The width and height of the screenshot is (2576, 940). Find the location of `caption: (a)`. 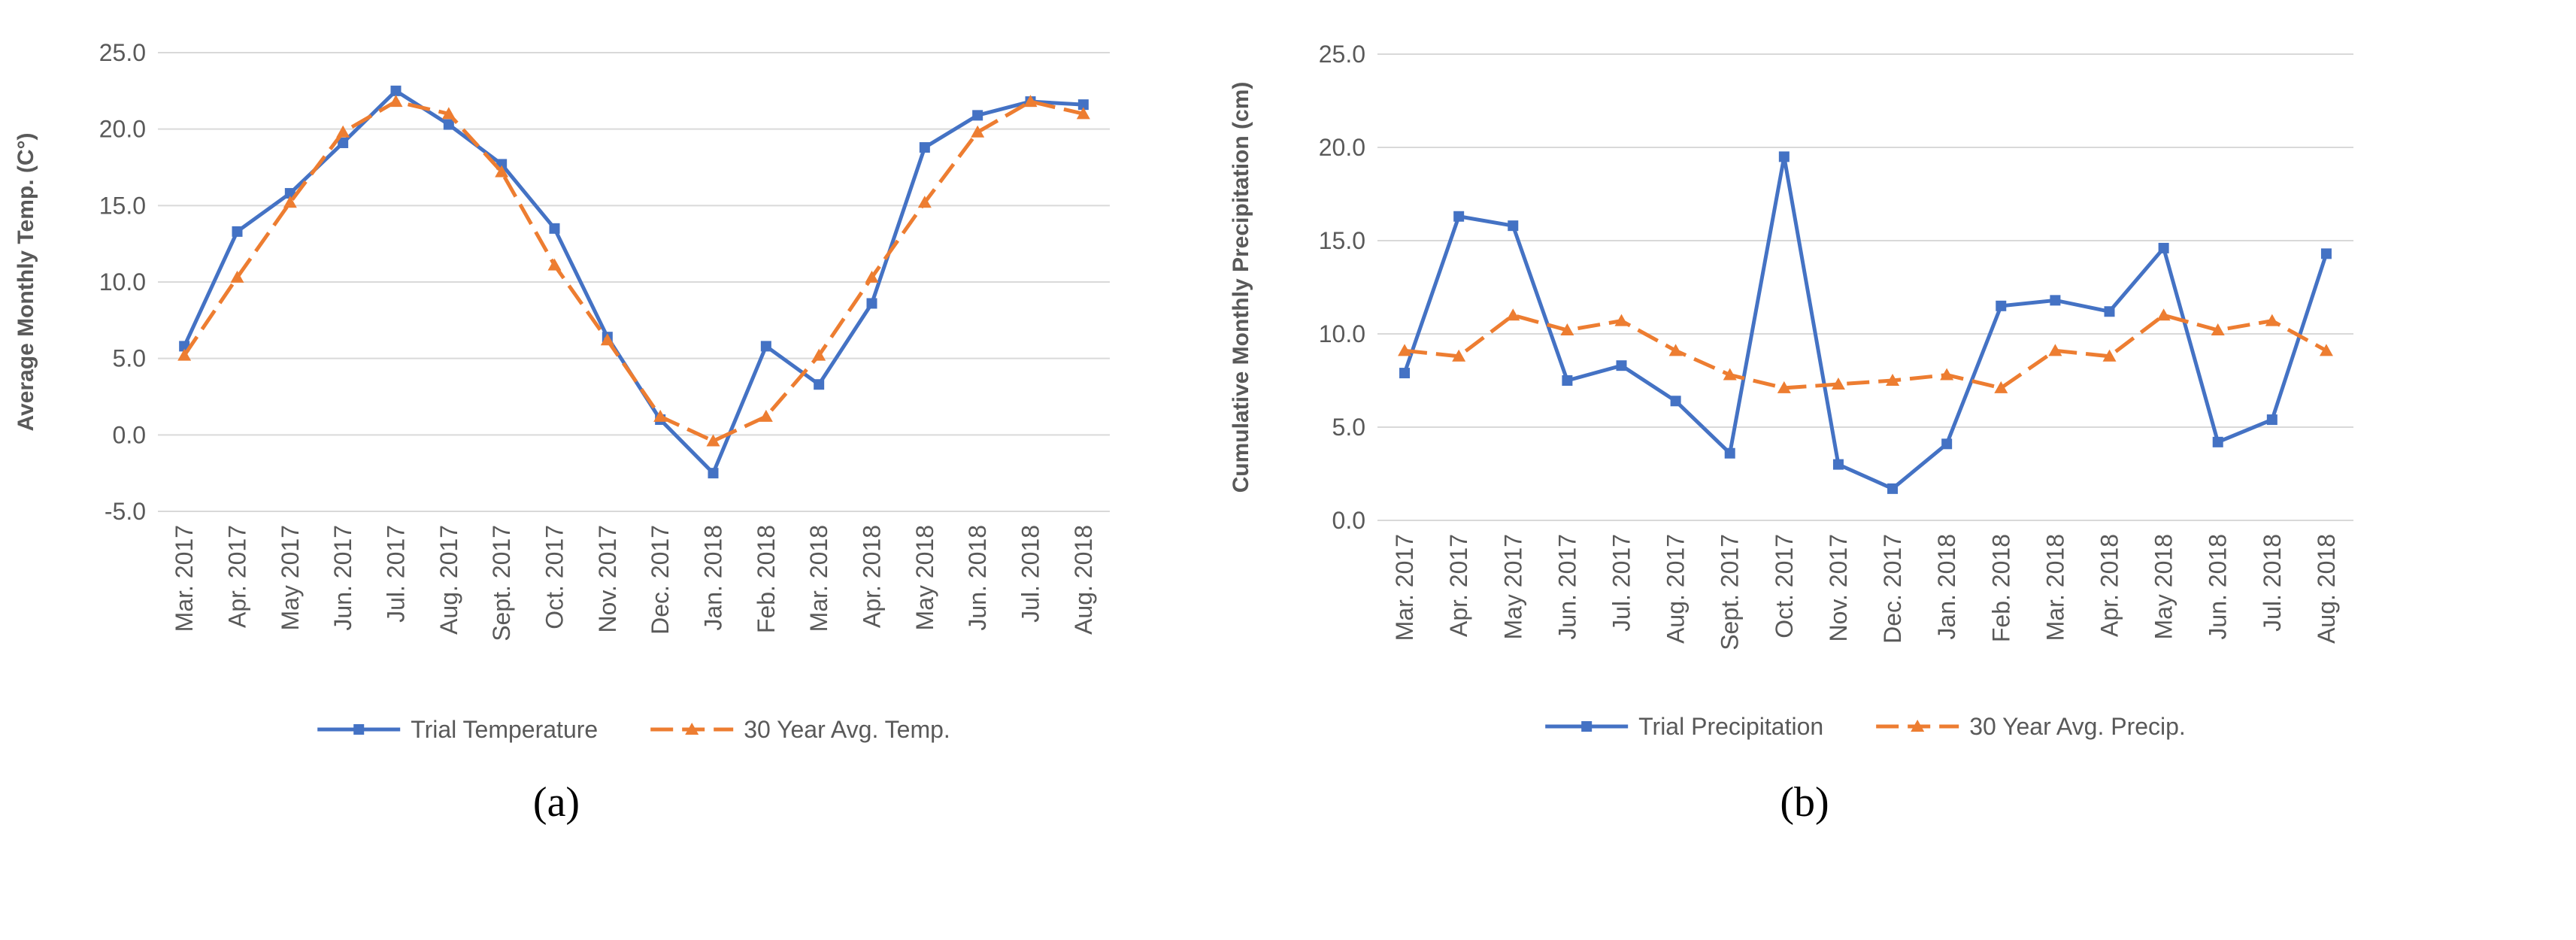

caption: (a) is located at coordinates (556, 802).